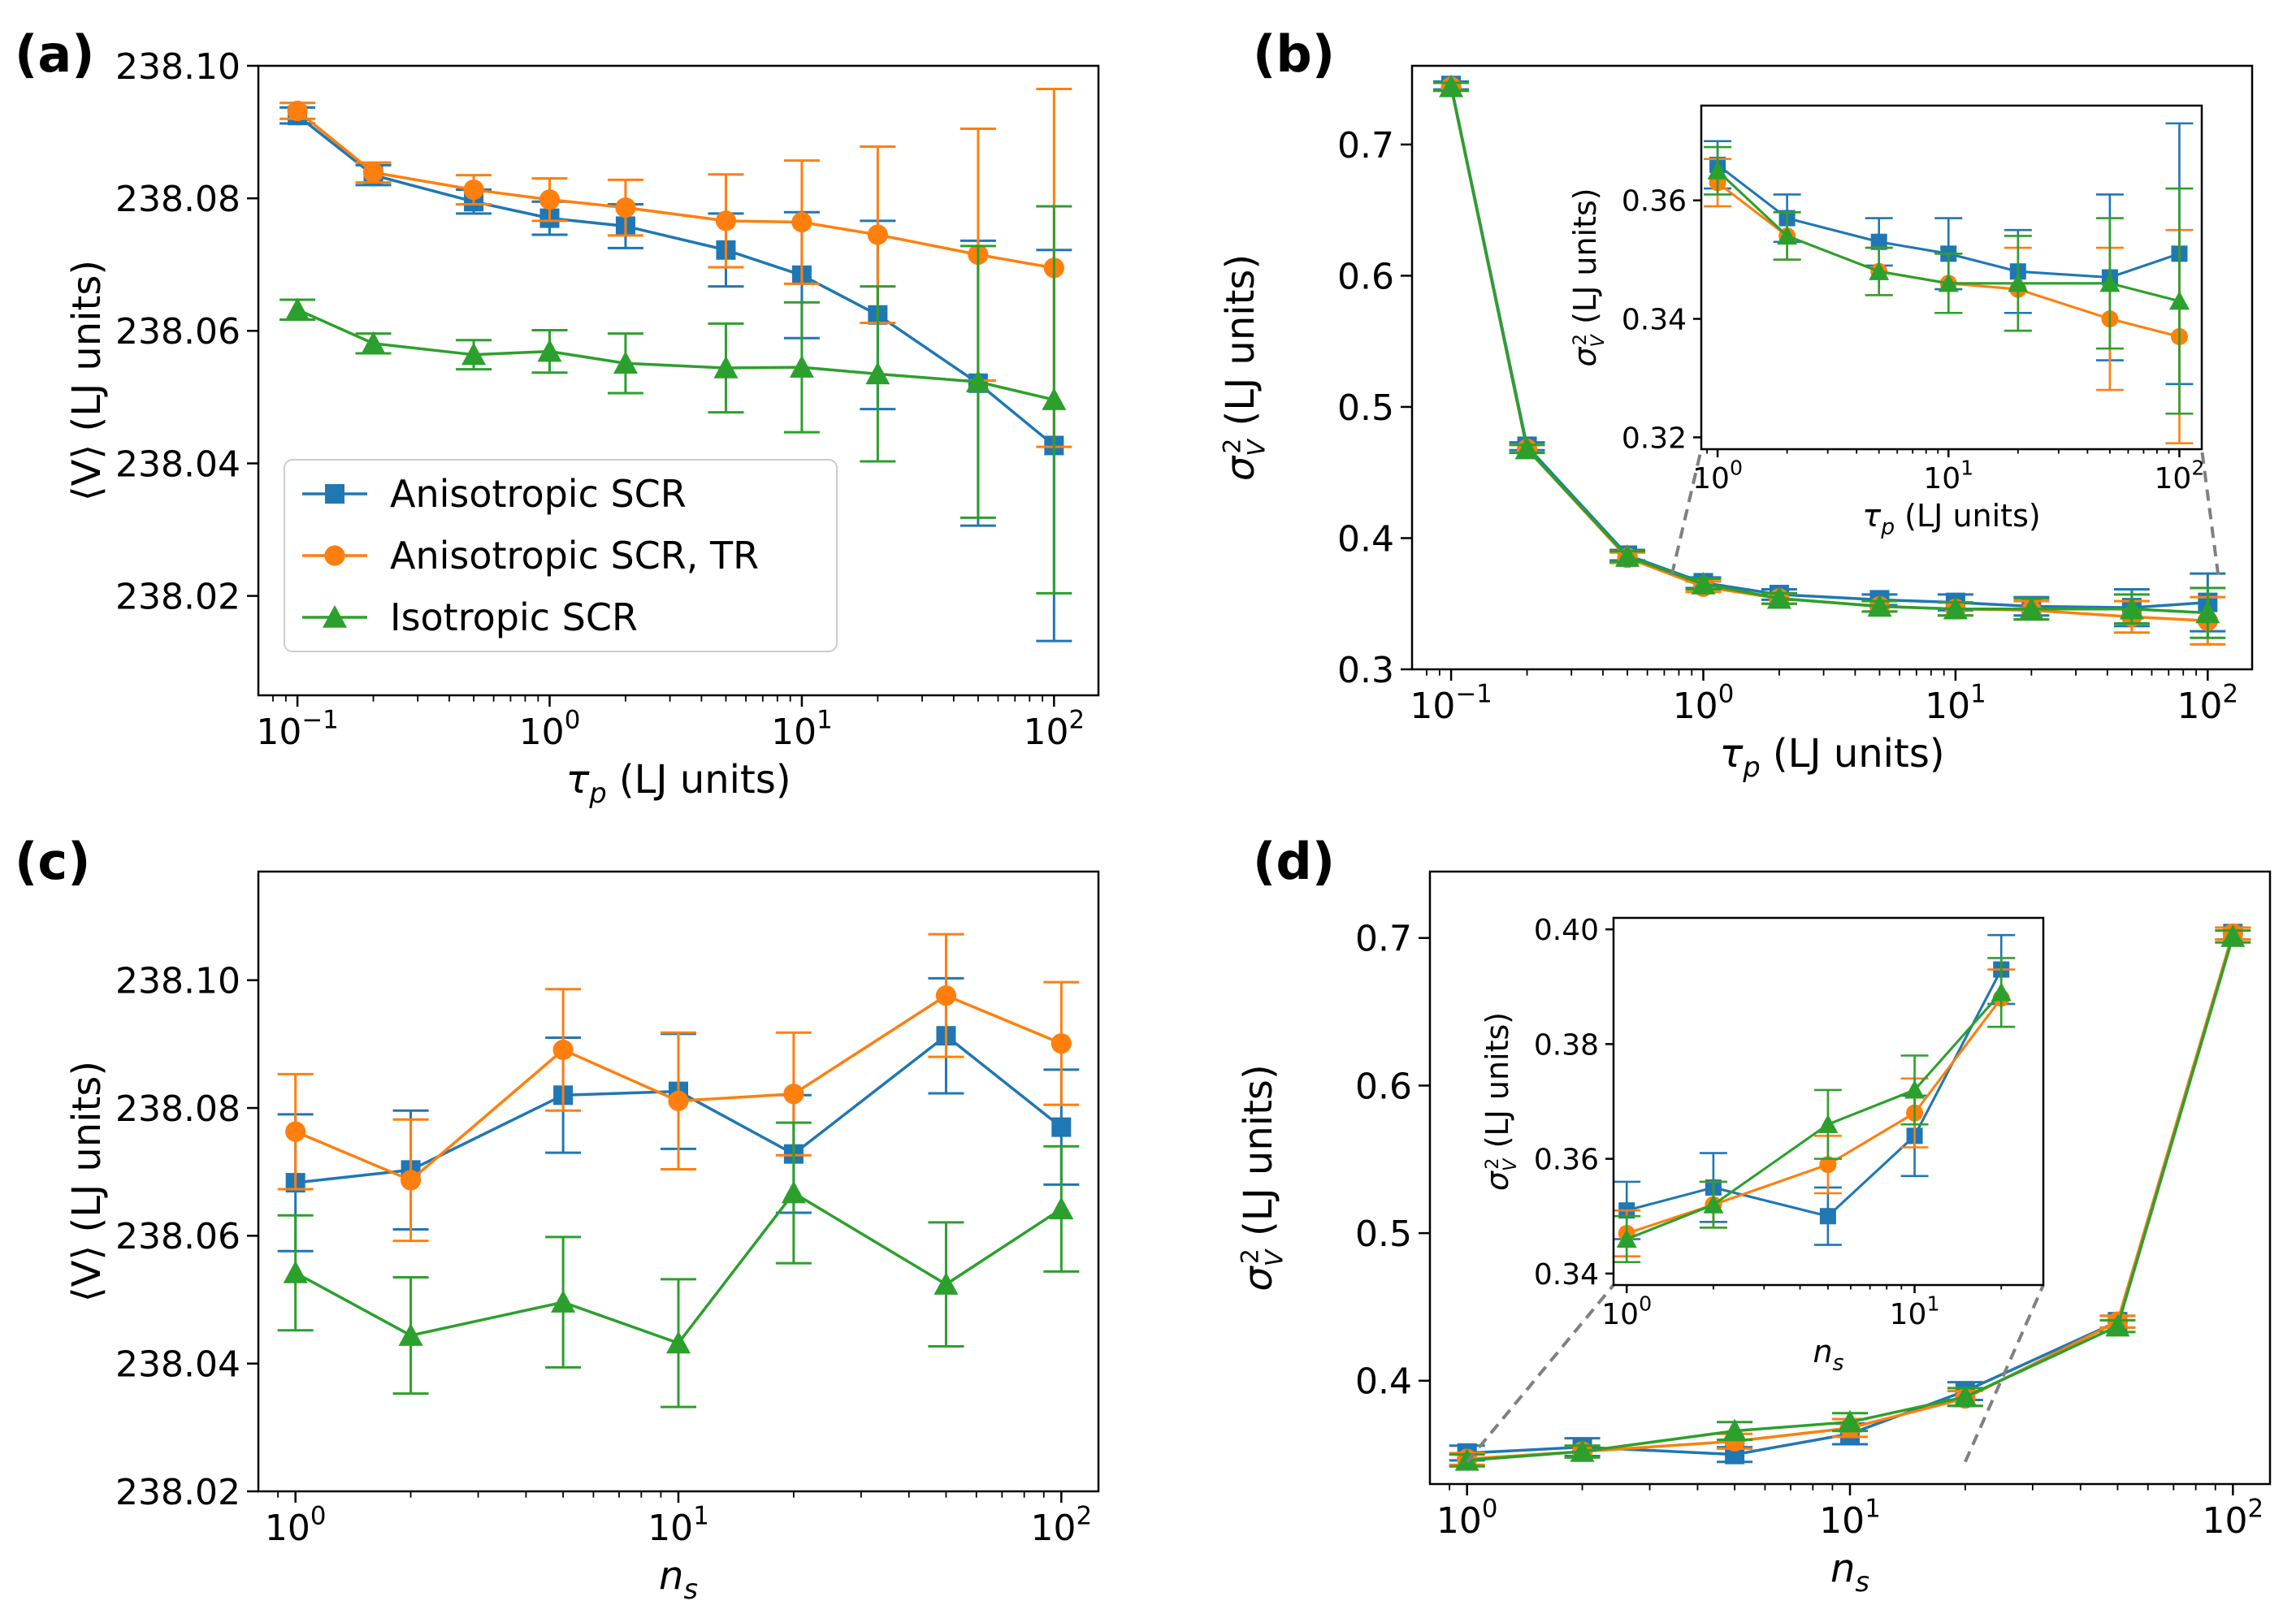  I want to click on legend-marker-circle, so click(334, 555).